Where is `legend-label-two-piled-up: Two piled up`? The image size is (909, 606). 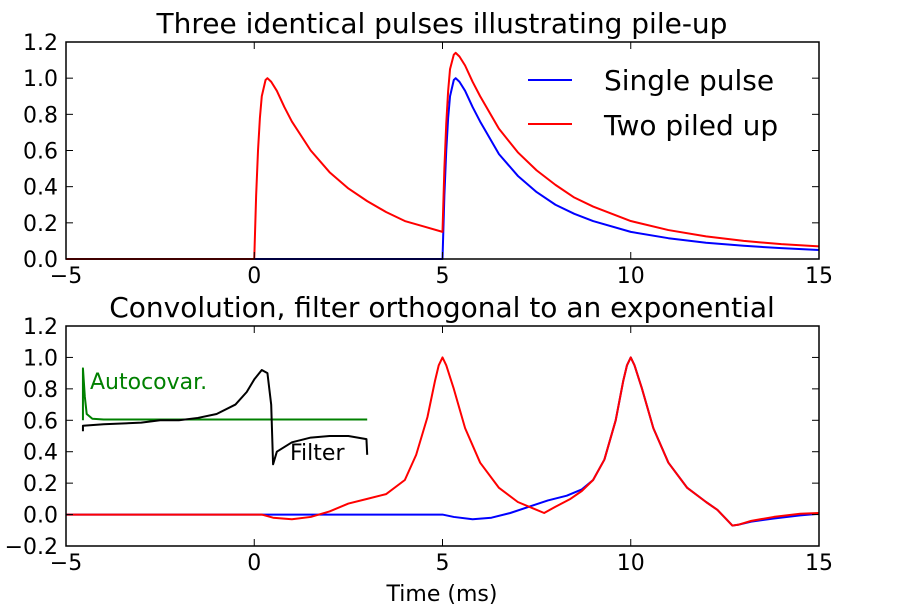
legend-label-two-piled-up: Two piled up is located at coordinates (690, 125).